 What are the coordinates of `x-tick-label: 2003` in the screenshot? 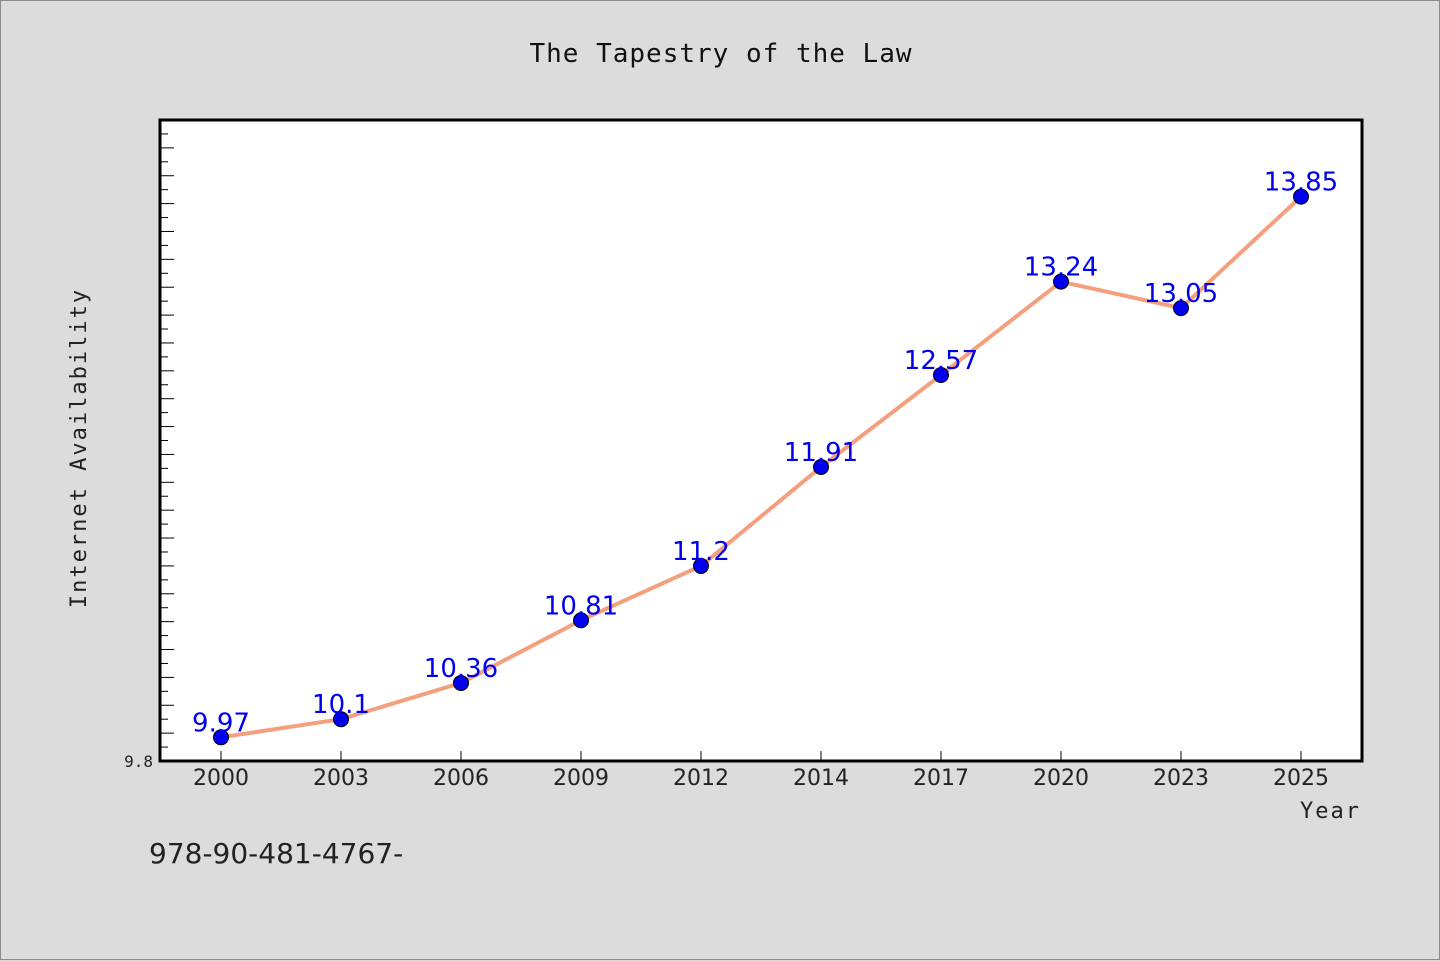 It's located at (341, 778).